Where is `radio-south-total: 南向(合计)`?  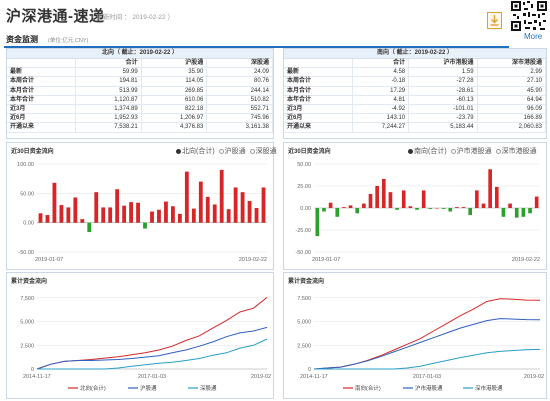 radio-south-total: 南向(合计) is located at coordinates (427, 151).